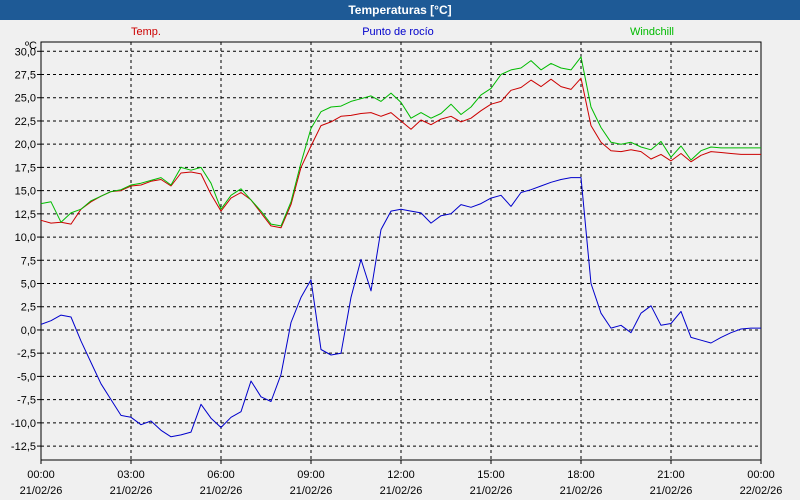 The image size is (800, 500). I want to click on y-tick-label: 20,0, so click(25, 145).